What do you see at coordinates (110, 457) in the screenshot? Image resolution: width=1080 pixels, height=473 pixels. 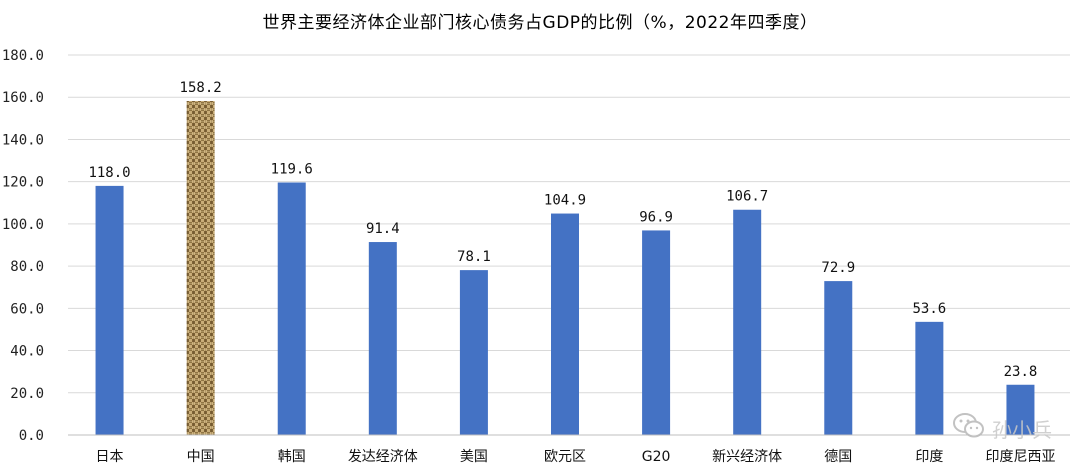 I see `category-label: 日本` at bounding box center [110, 457].